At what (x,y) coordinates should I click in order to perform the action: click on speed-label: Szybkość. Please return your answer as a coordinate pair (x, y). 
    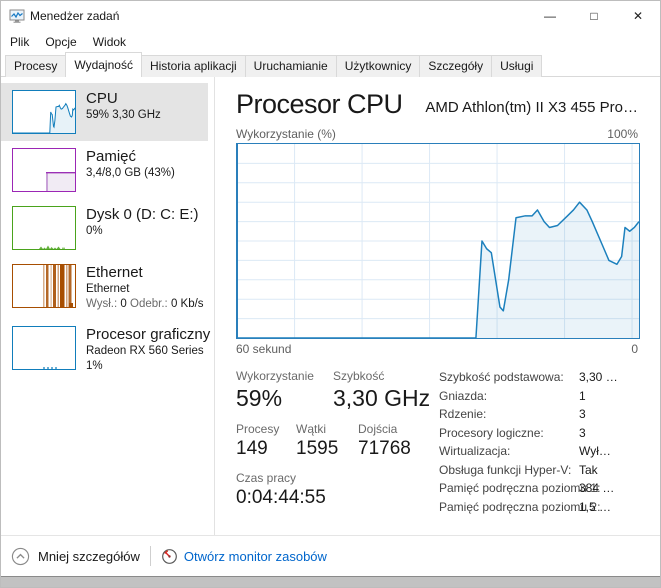
    Looking at the image, I should click on (359, 376).